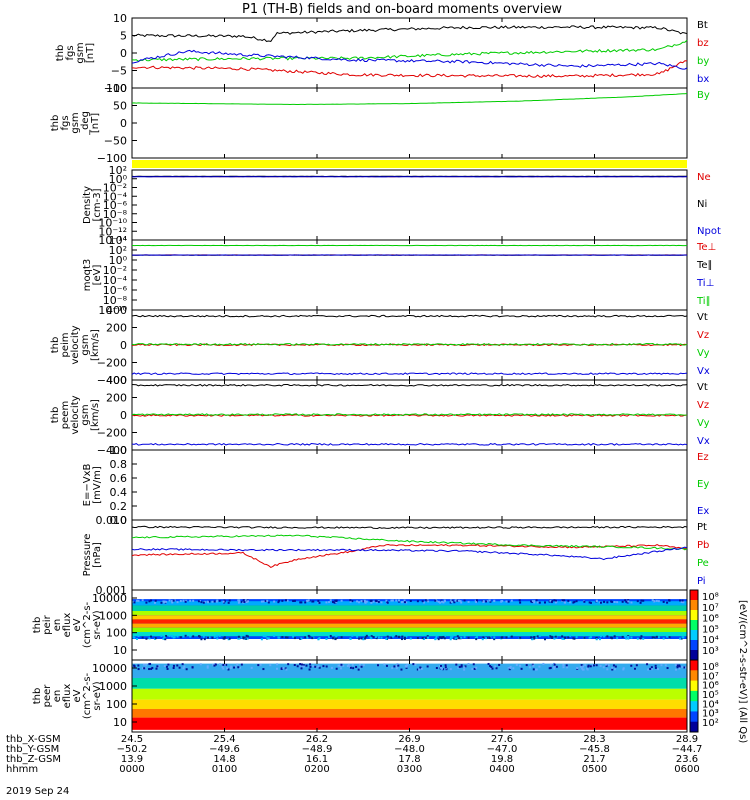 This screenshot has width=750, height=800. What do you see at coordinates (97, 695) in the screenshot?
I see `y-axis-label-line: sr-eV)` at bounding box center [97, 695].